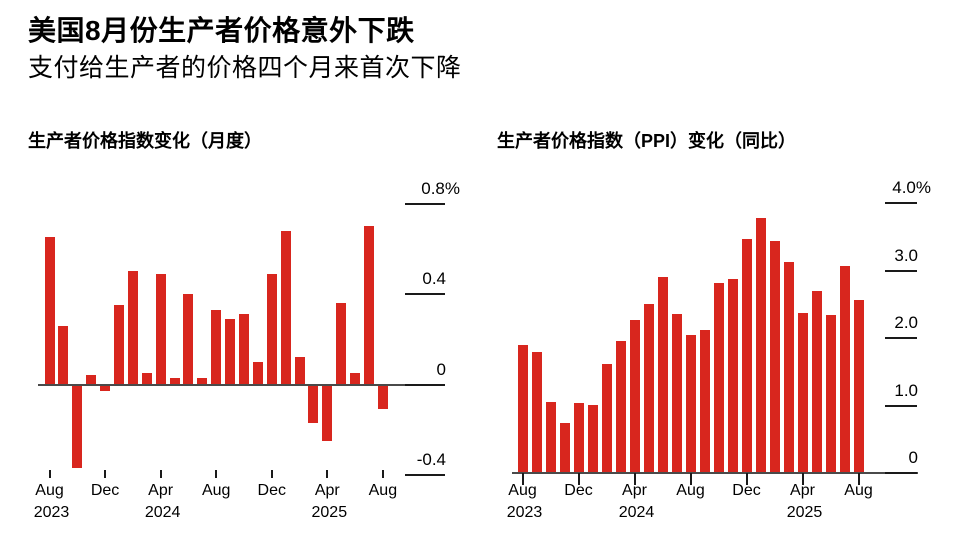 This screenshot has height=543, width=957. I want to click on bar-dec-2023, so click(578, 438).